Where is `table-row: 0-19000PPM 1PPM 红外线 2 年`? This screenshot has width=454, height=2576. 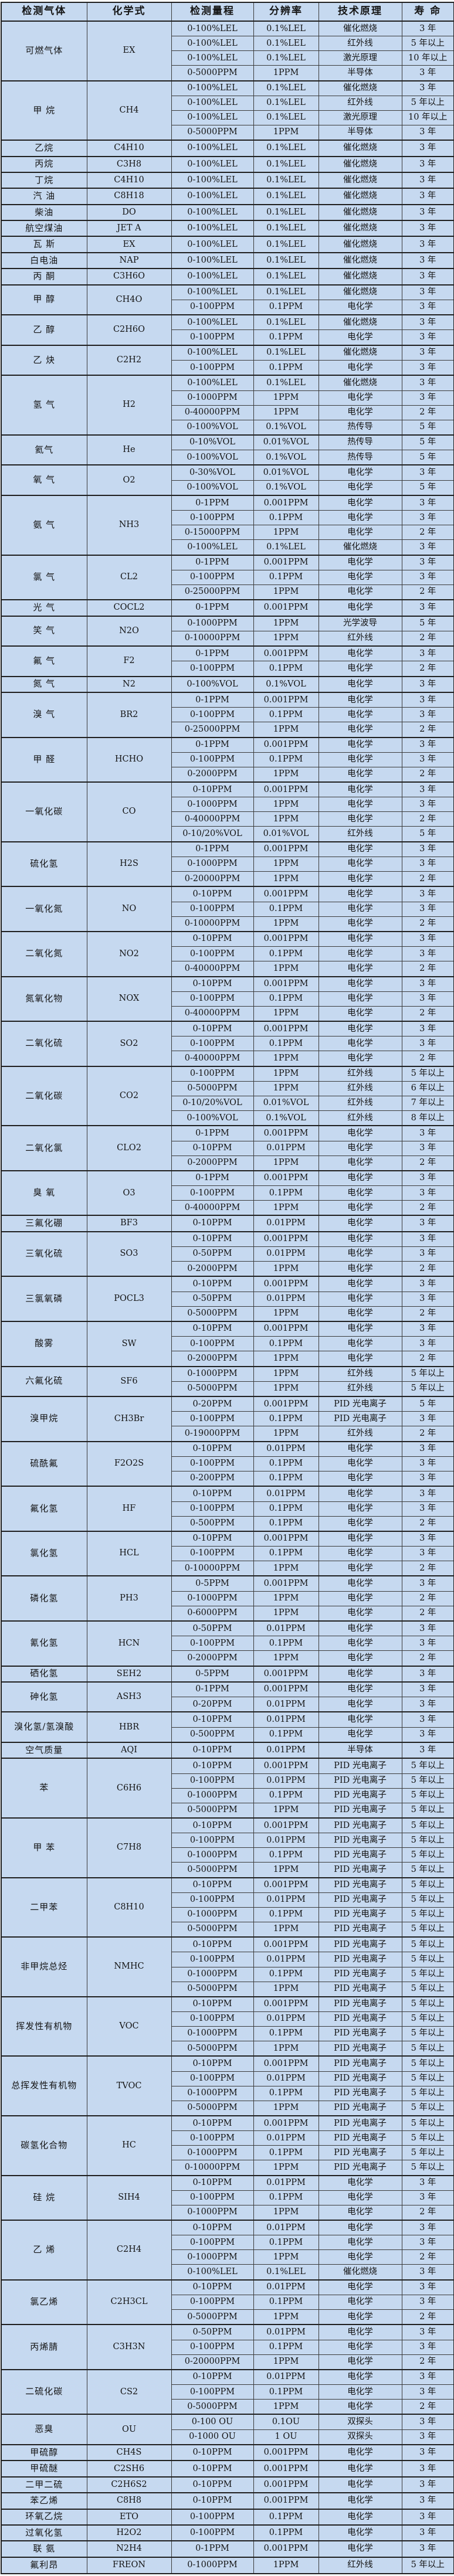
table-row: 0-19000PPM 1PPM 红外线 2 年 is located at coordinates (227, 1434).